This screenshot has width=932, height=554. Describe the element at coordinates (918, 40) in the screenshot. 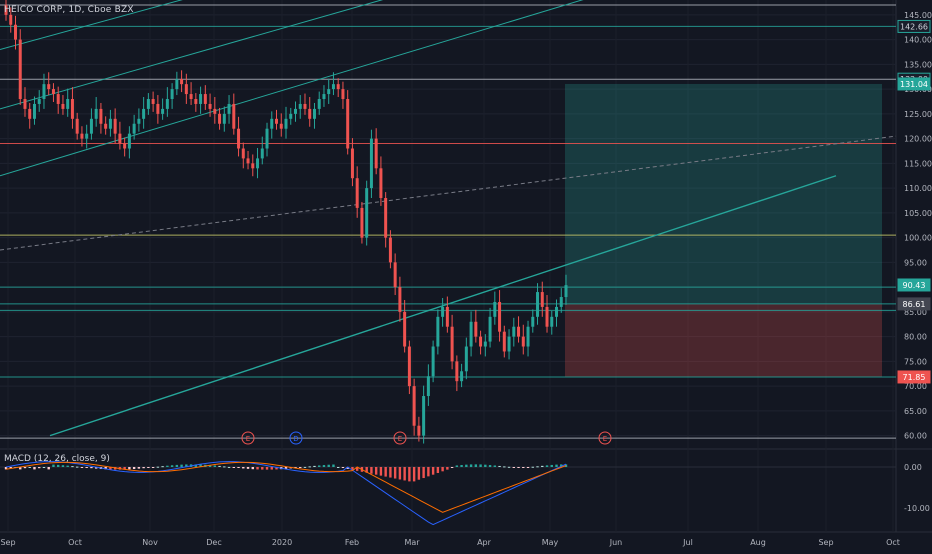

I see `price-tick: 140.00` at that location.